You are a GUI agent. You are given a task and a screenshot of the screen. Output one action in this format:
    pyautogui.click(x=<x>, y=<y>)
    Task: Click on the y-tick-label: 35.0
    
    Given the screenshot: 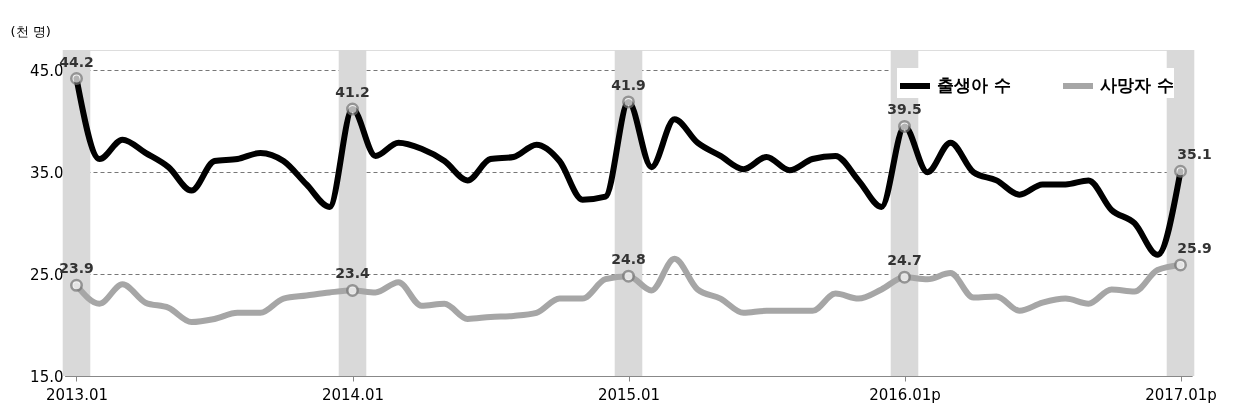 What is the action you would take?
    pyautogui.click(x=47, y=172)
    